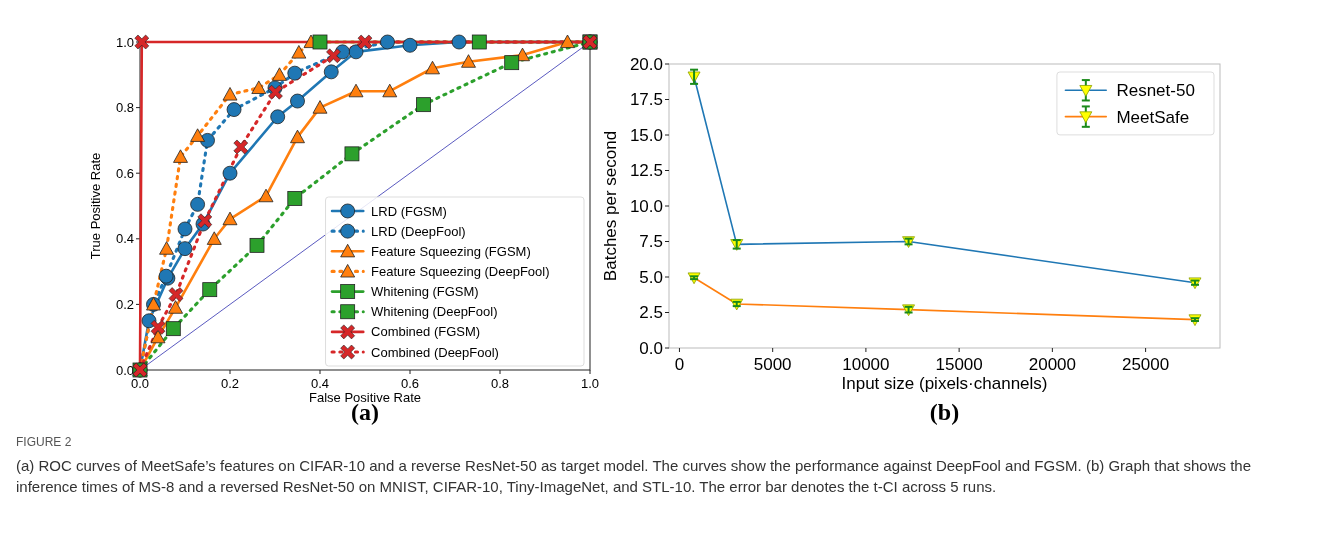 Image resolution: width=1325 pixels, height=555 pixels. What do you see at coordinates (410, 383) in the screenshot?
I see `x-tick-label: 0.6` at bounding box center [410, 383].